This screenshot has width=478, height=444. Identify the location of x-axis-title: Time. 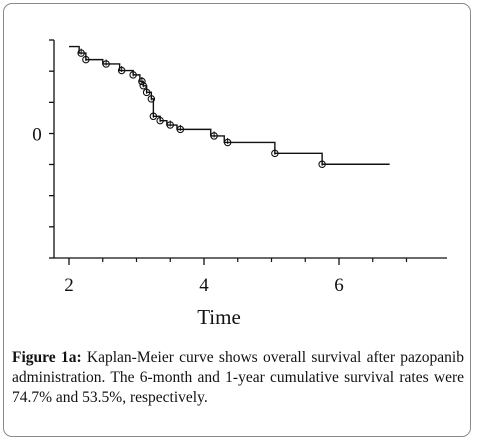
(219, 317).